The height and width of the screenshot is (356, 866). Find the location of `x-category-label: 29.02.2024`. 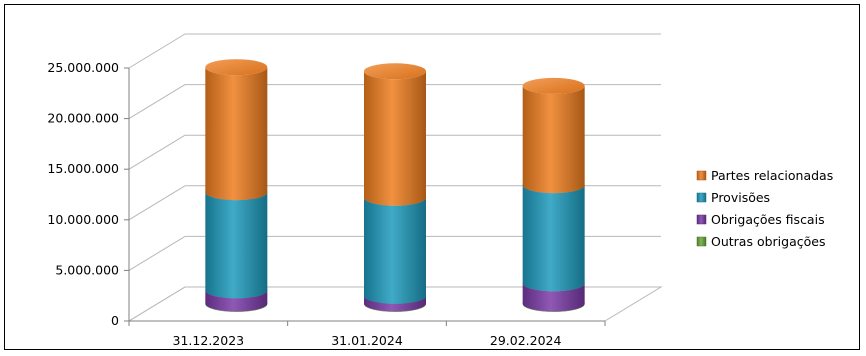

x-category-label: 29.02.2024 is located at coordinates (526, 340).